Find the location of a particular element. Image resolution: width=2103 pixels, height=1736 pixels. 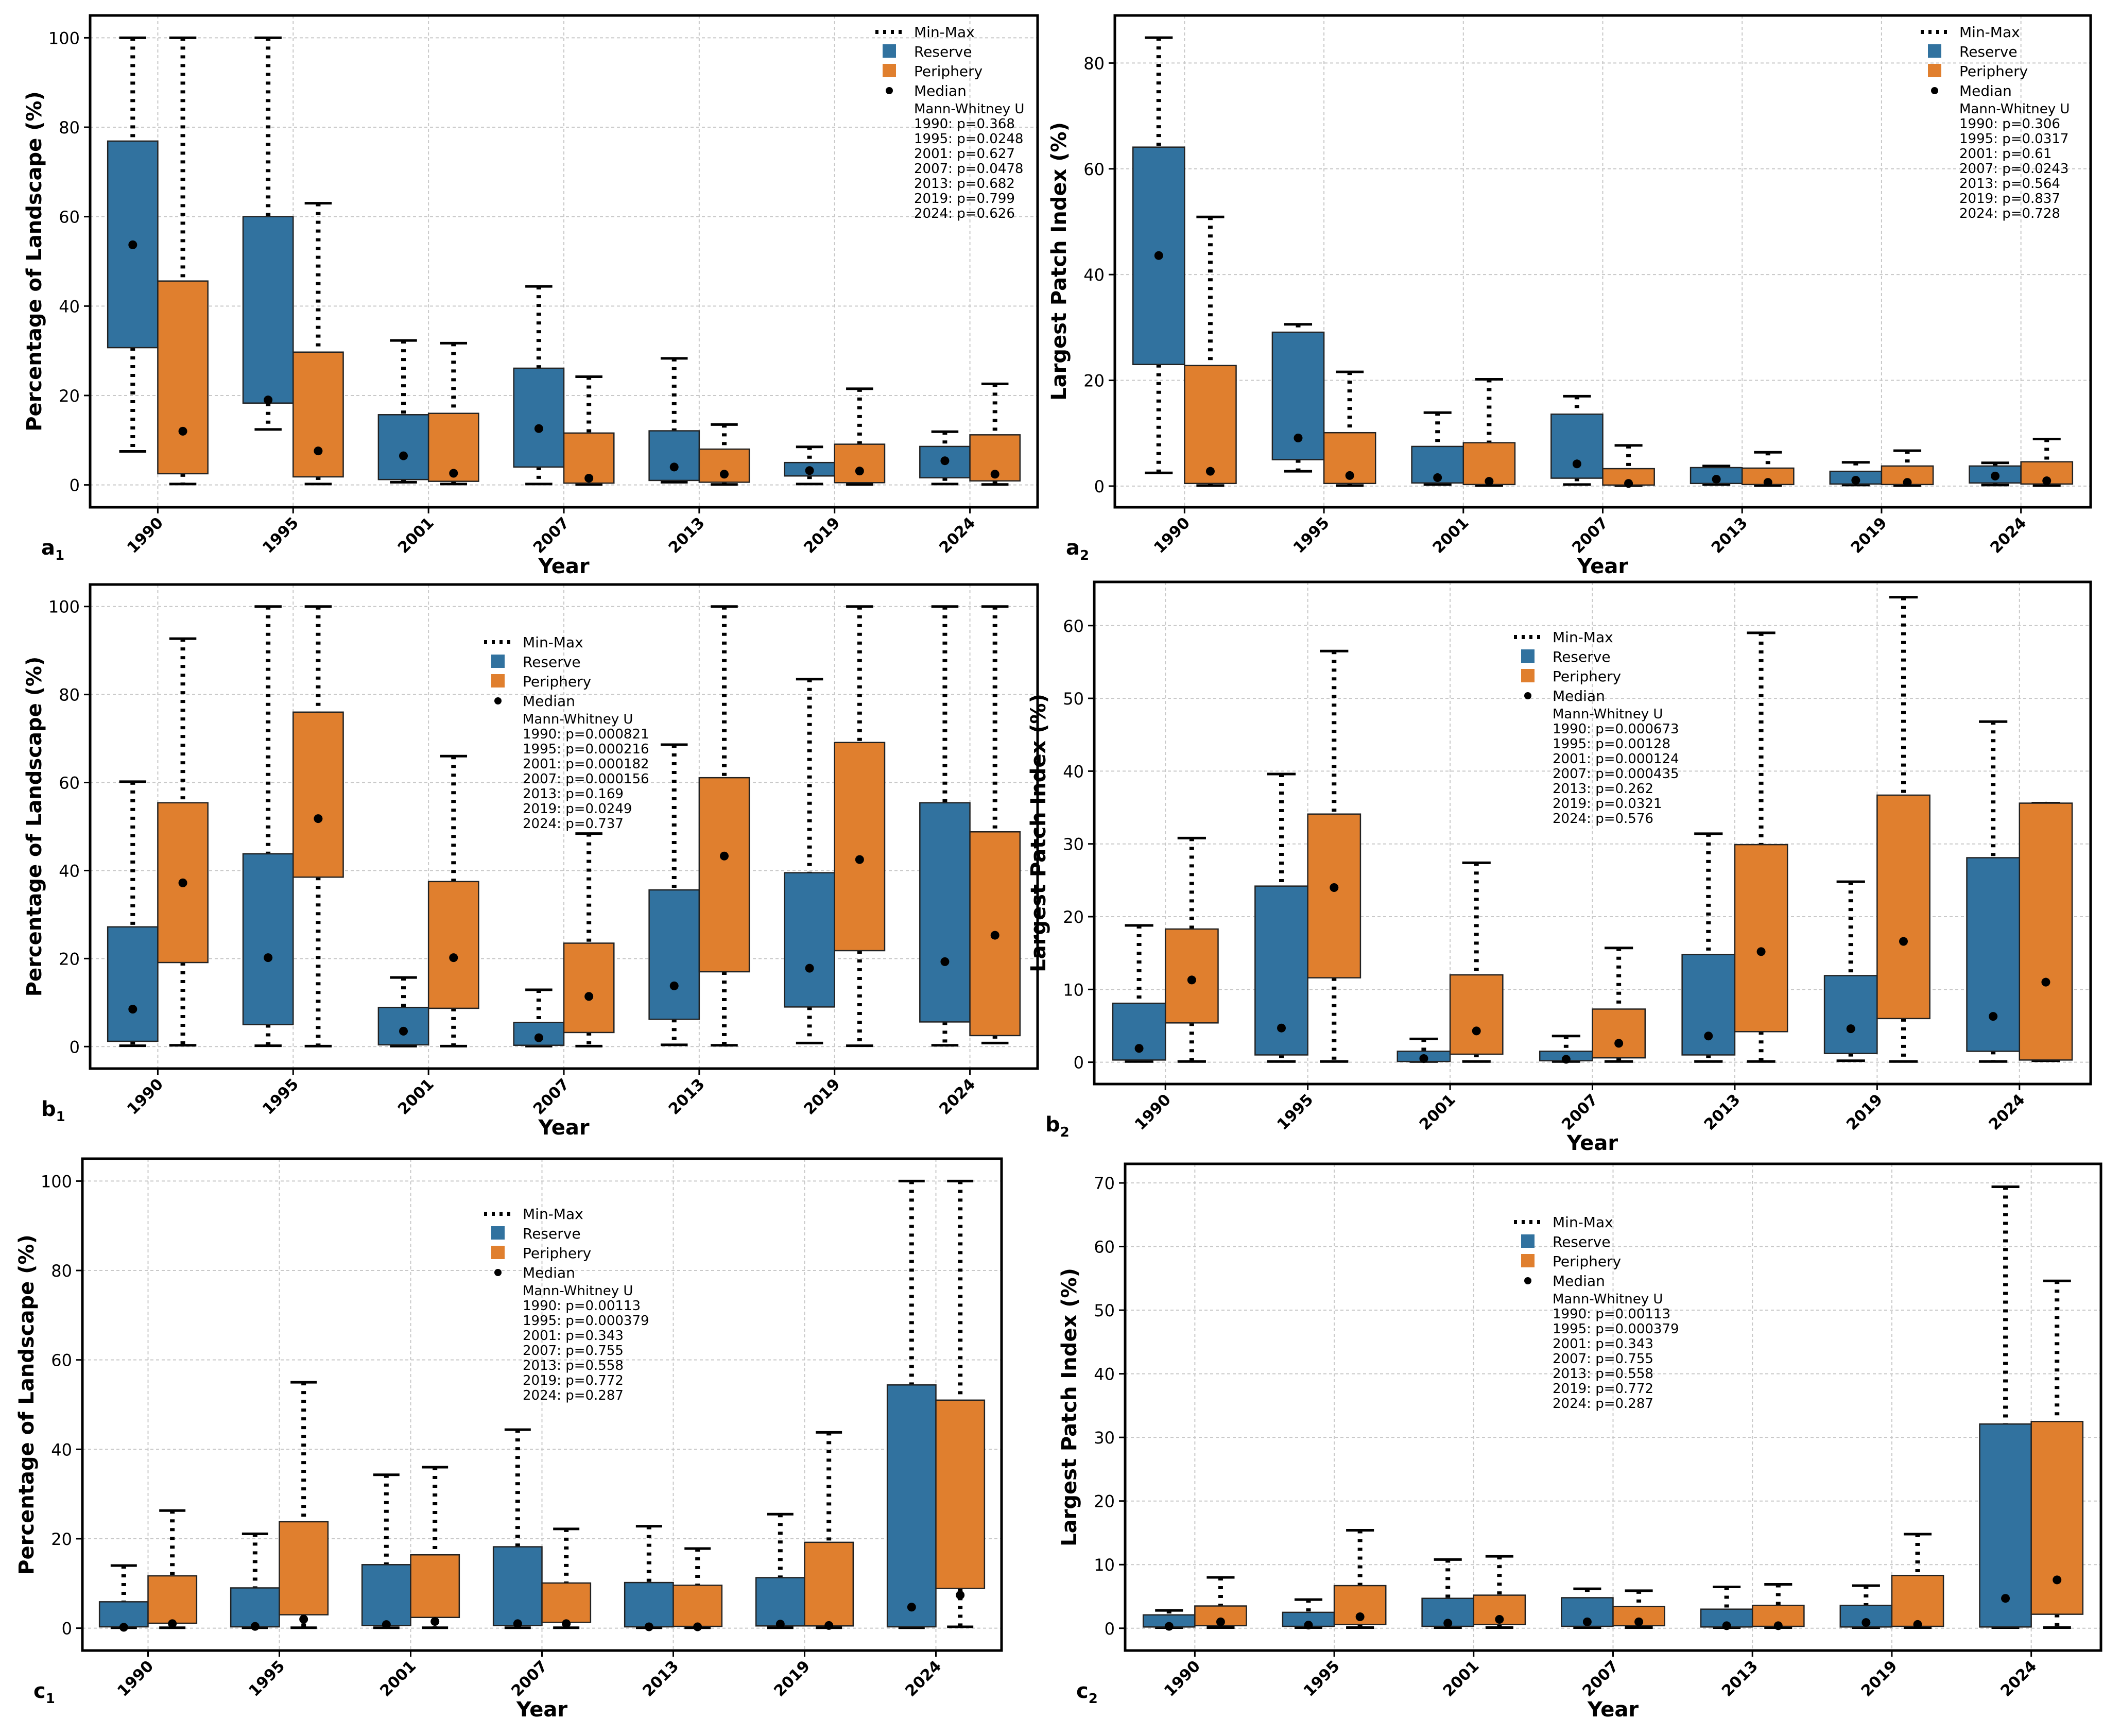

reserve-2001-median is located at coordinates (1423, 1059).